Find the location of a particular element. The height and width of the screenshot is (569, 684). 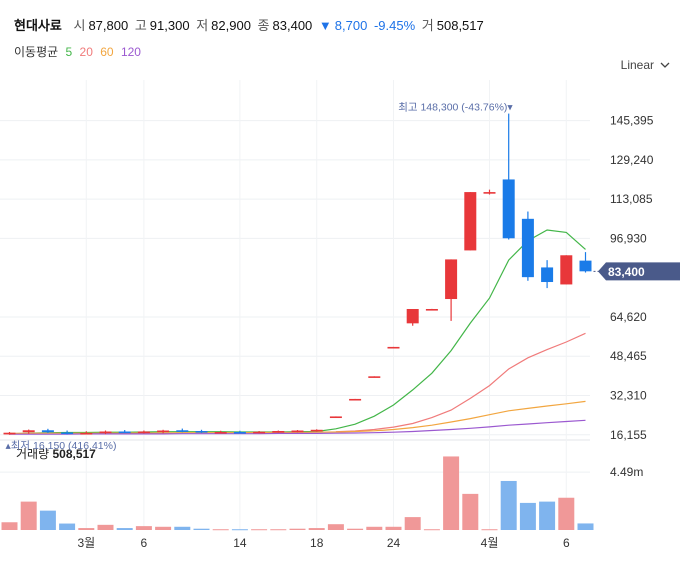

x-tick-label: 14 is located at coordinates (240, 543).